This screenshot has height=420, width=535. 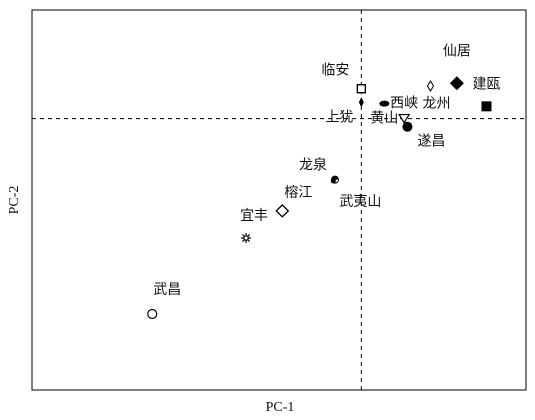 I want to click on point-label-5: 上犹, so click(x=339, y=117).